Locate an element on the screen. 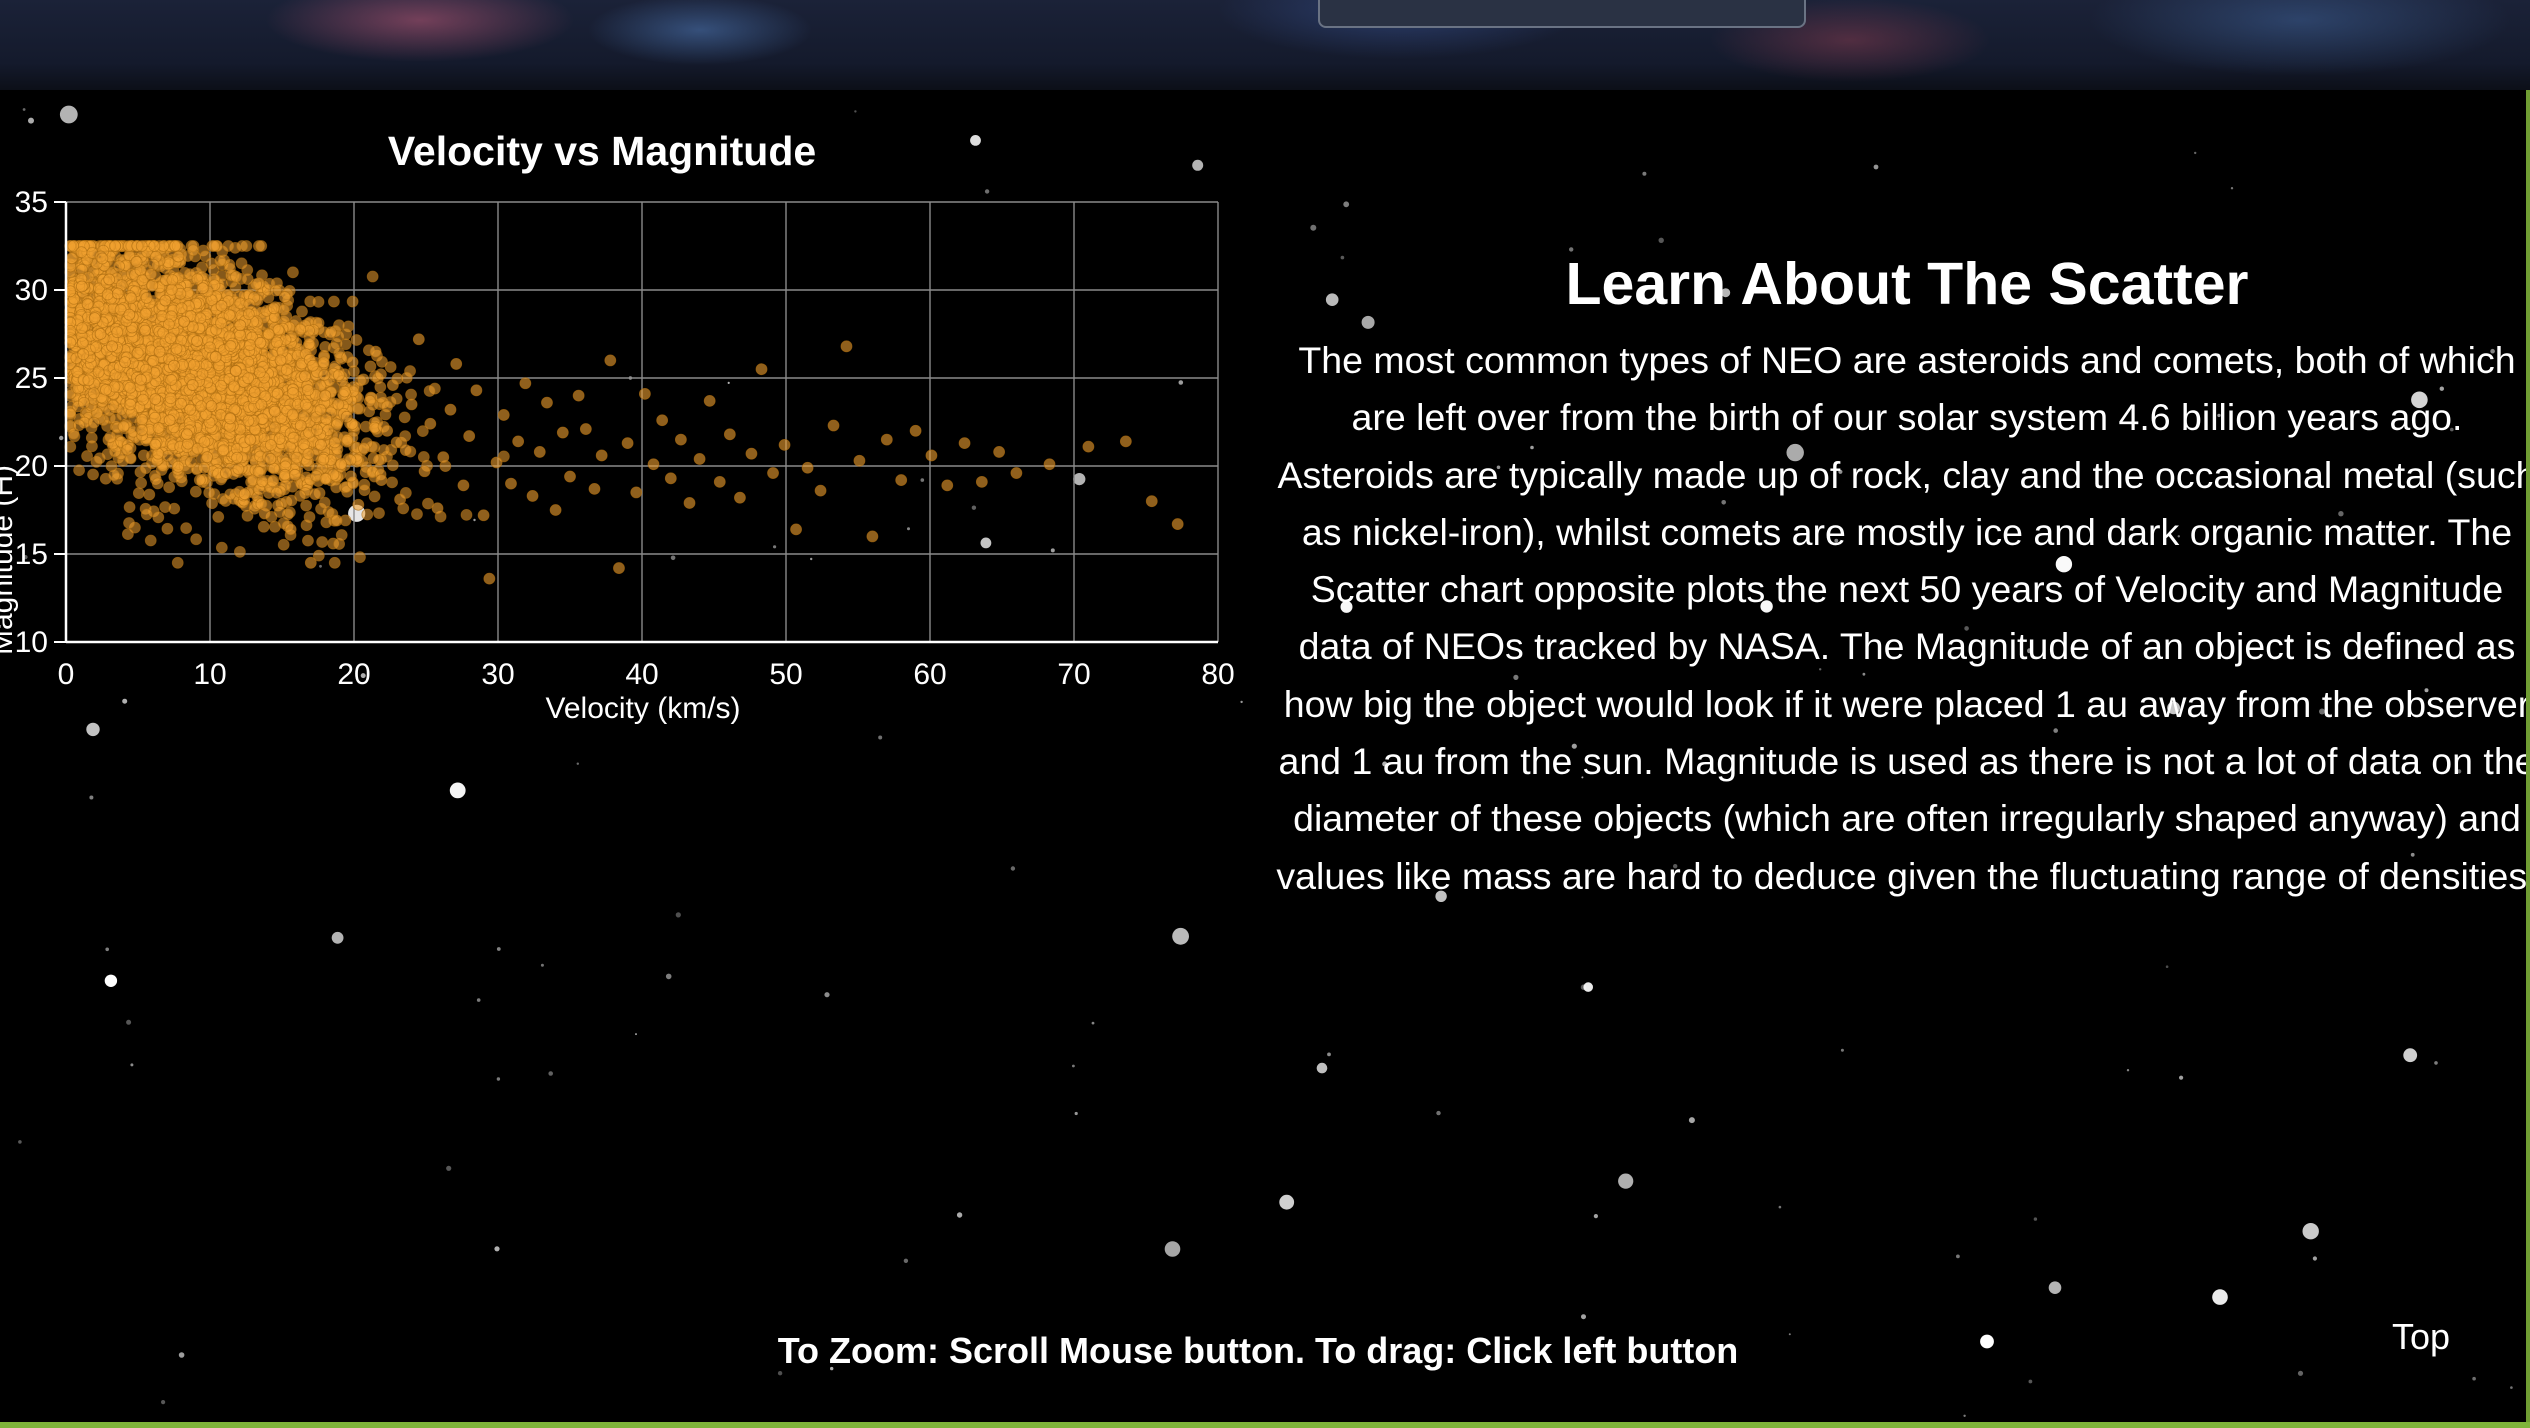 The width and height of the screenshot is (2530, 1428). x-tick-label: 40 is located at coordinates (641, 674).